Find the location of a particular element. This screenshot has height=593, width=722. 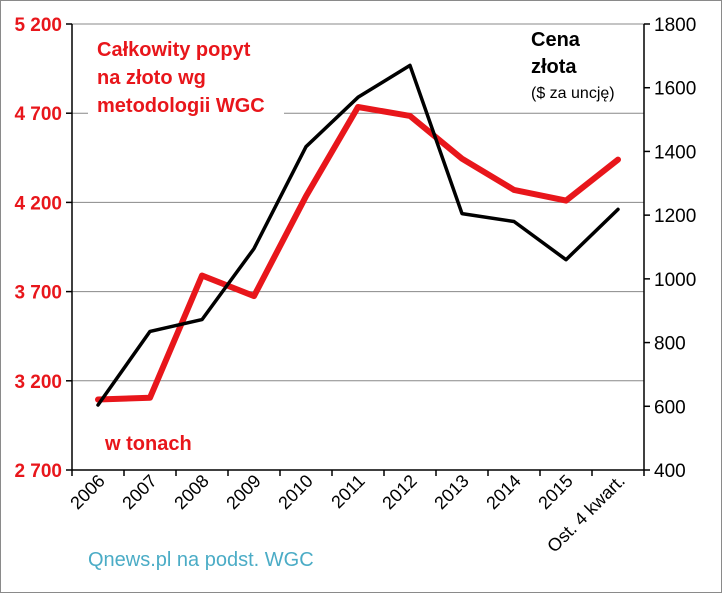

left-title-backing is located at coordinates (186, 79).